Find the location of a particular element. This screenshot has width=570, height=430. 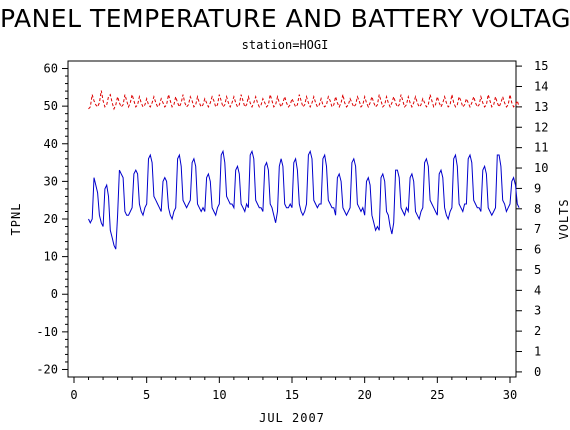

left-y-tick-label: 40 is located at coordinates (51, 144).